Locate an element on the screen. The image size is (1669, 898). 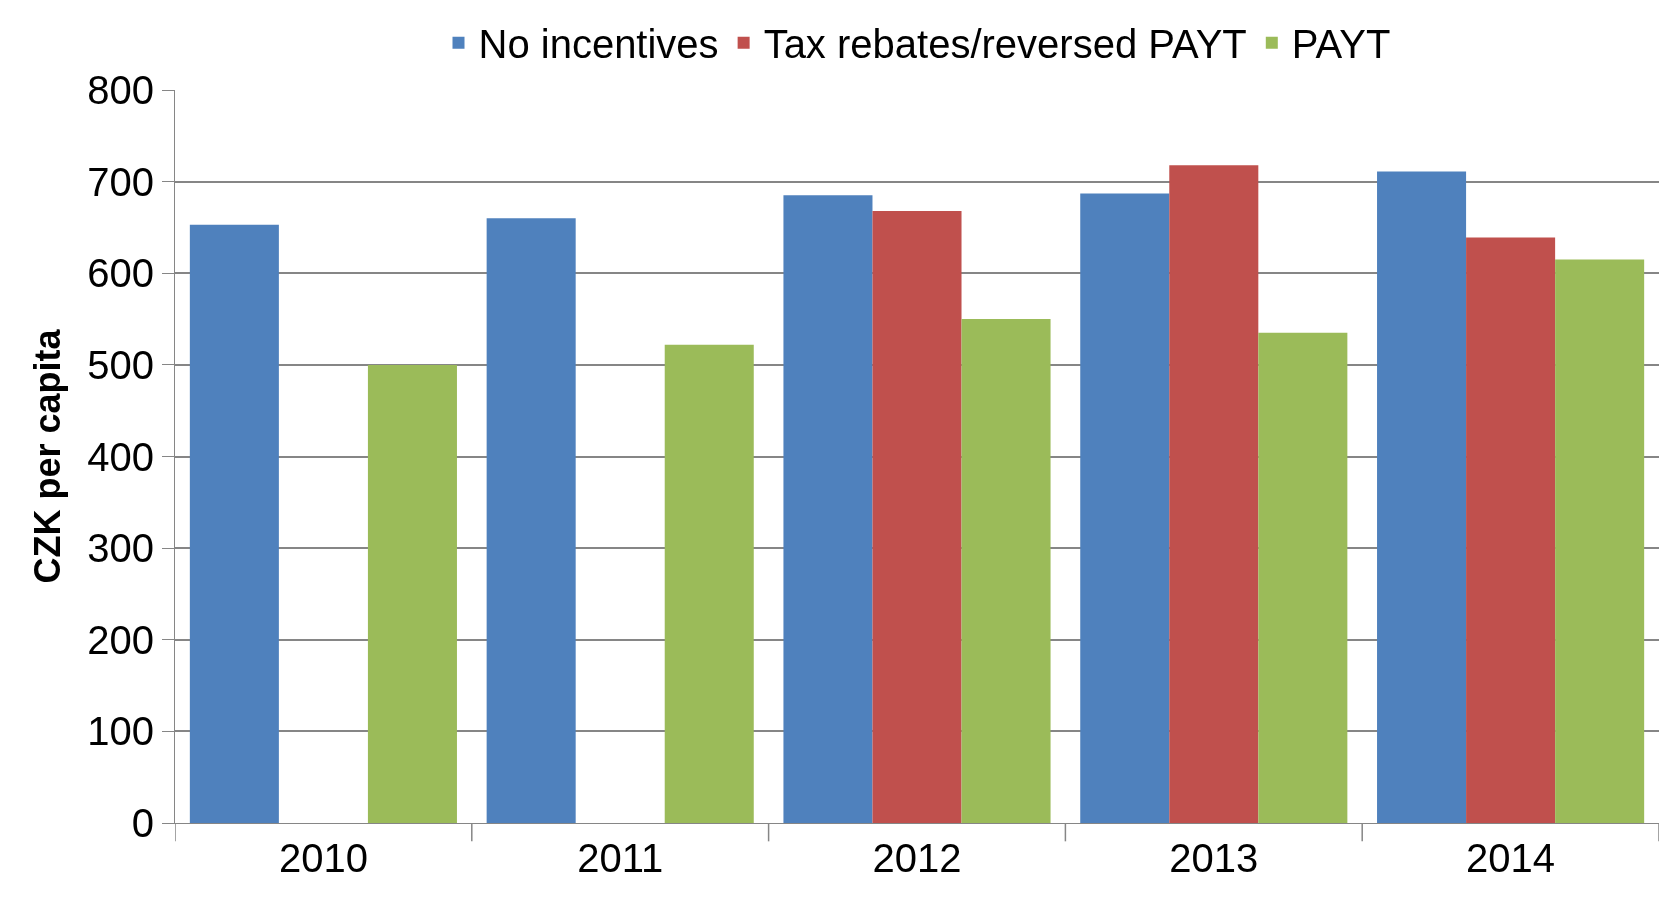
x-tick-label: 2014 is located at coordinates (1511, 858).